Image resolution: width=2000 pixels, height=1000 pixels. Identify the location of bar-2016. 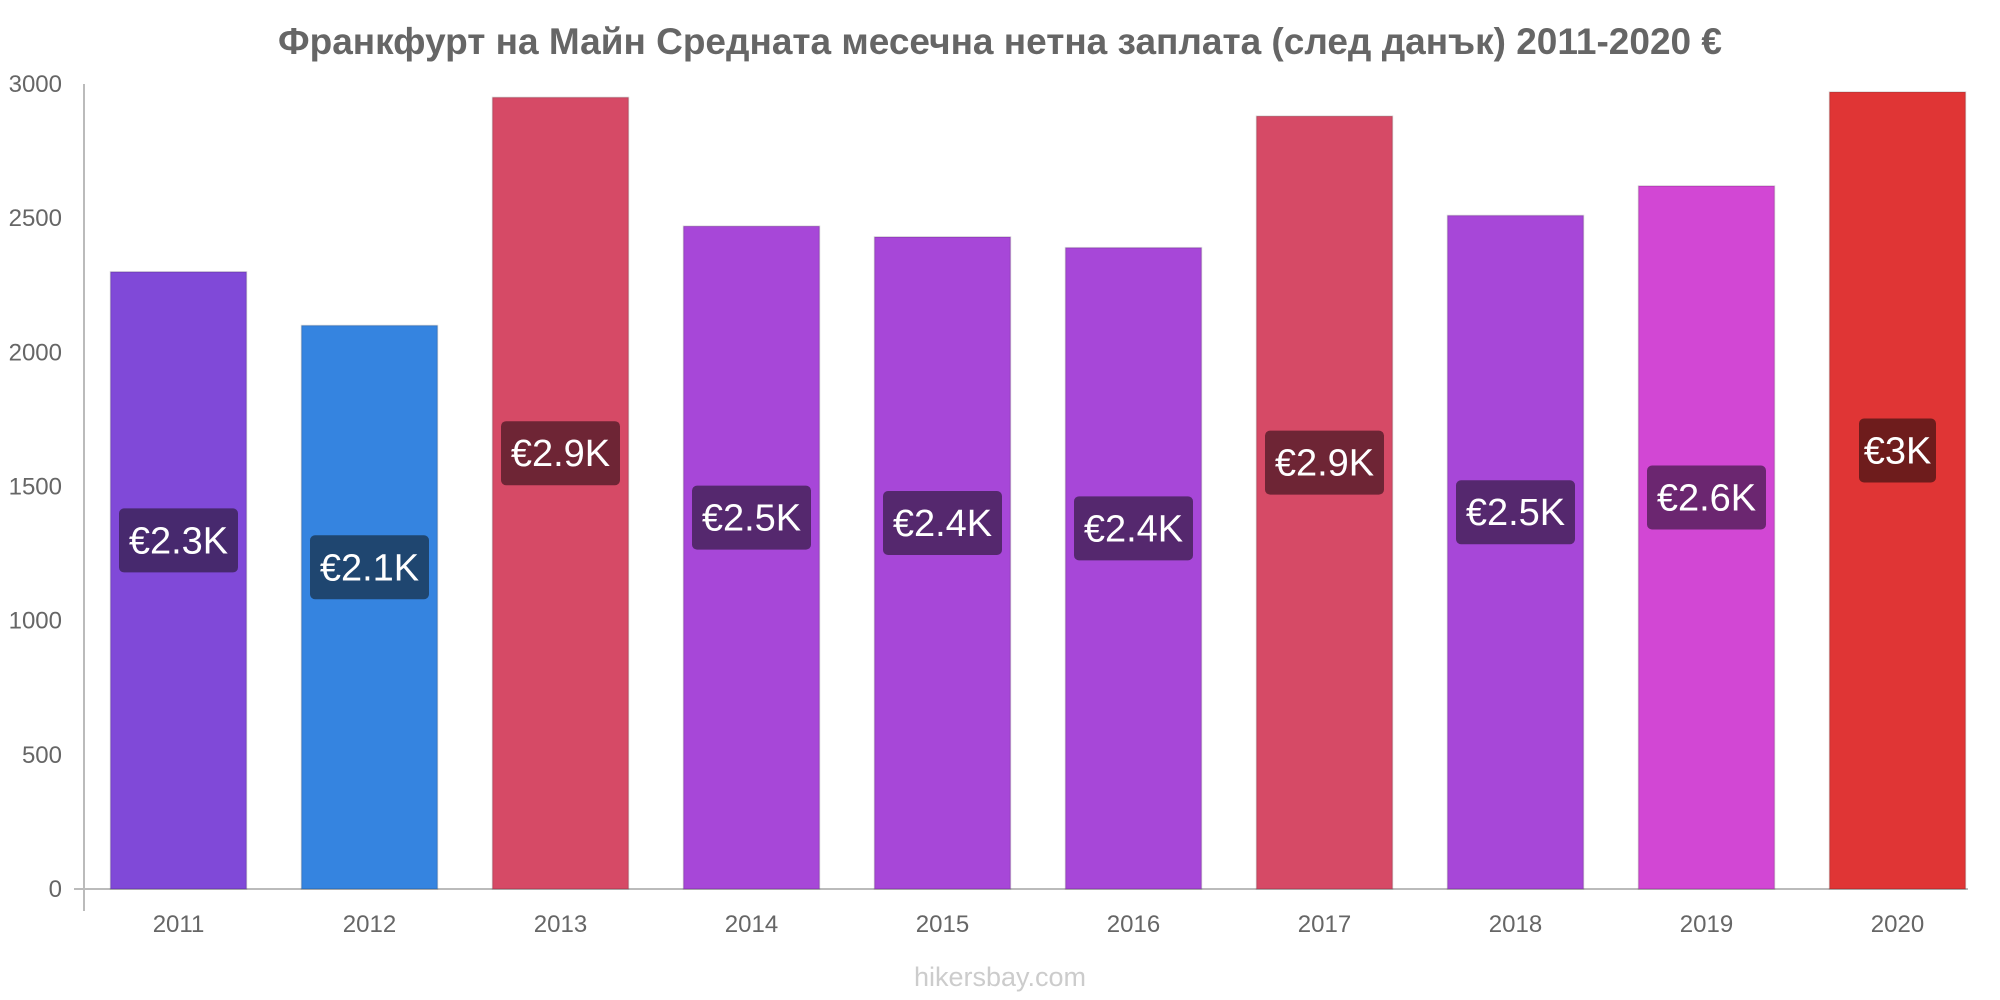
(1133, 568).